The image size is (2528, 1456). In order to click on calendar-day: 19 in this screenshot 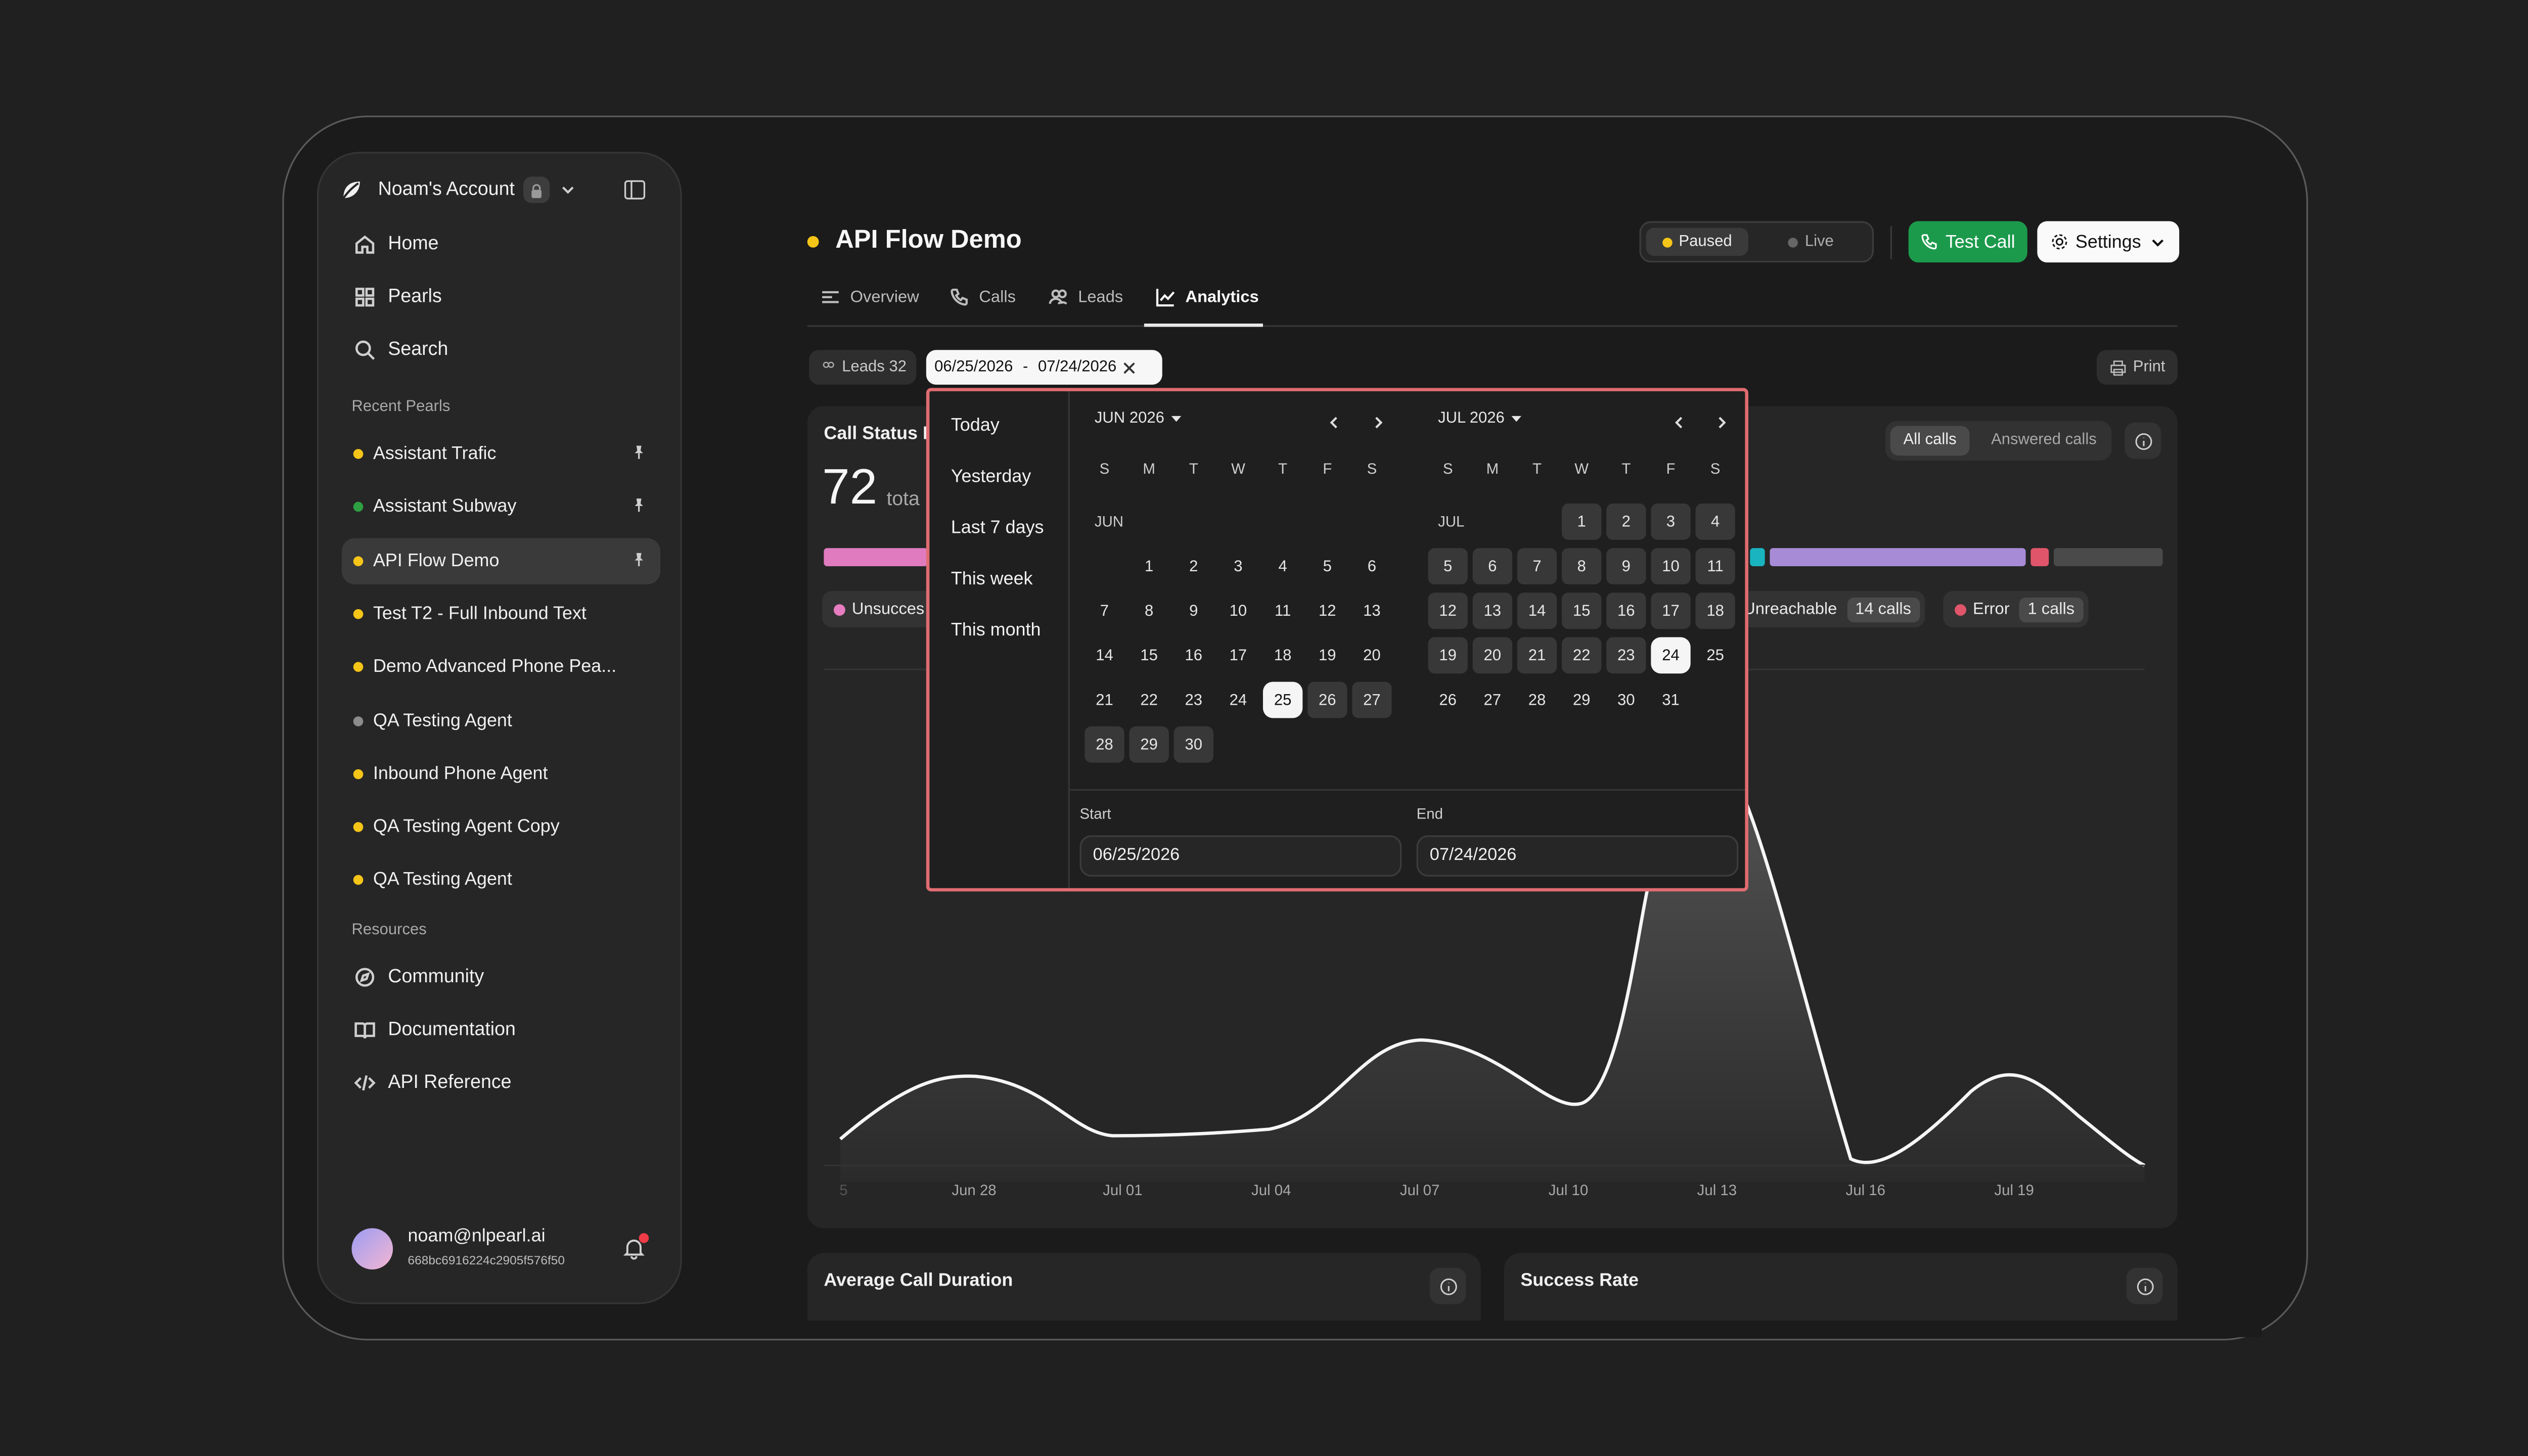, I will do `click(1328, 655)`.